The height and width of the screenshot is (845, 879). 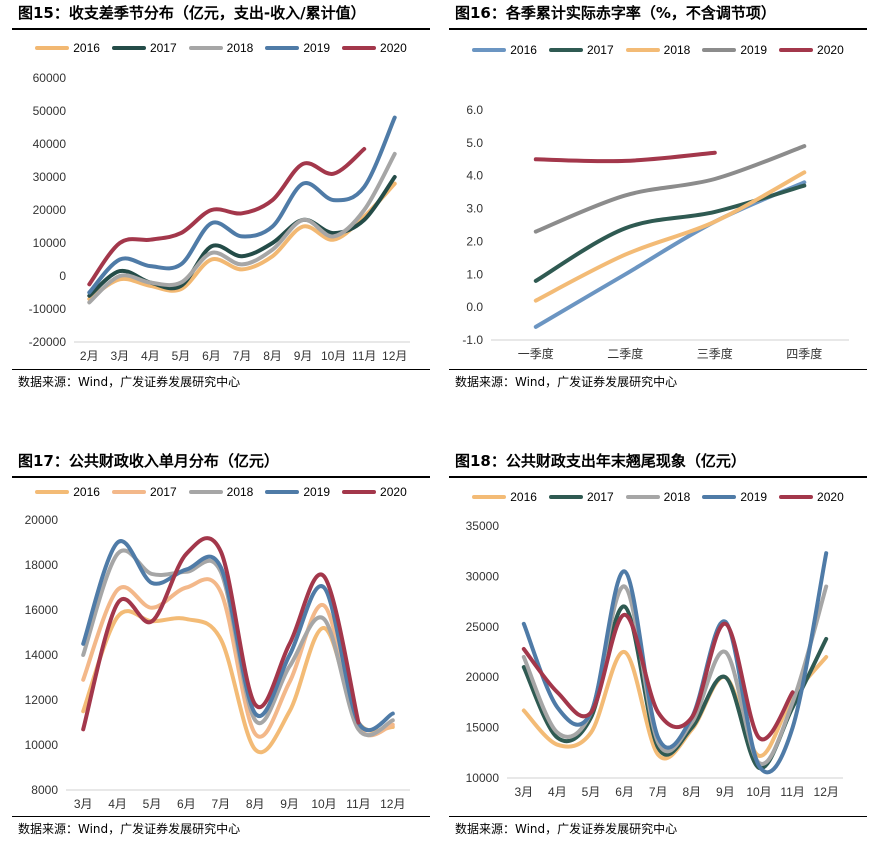 What do you see at coordinates (192, 13) in the screenshot?
I see `chart-title: 图15：收支差季节分布（亿元，支出-收入/累计值）` at bounding box center [192, 13].